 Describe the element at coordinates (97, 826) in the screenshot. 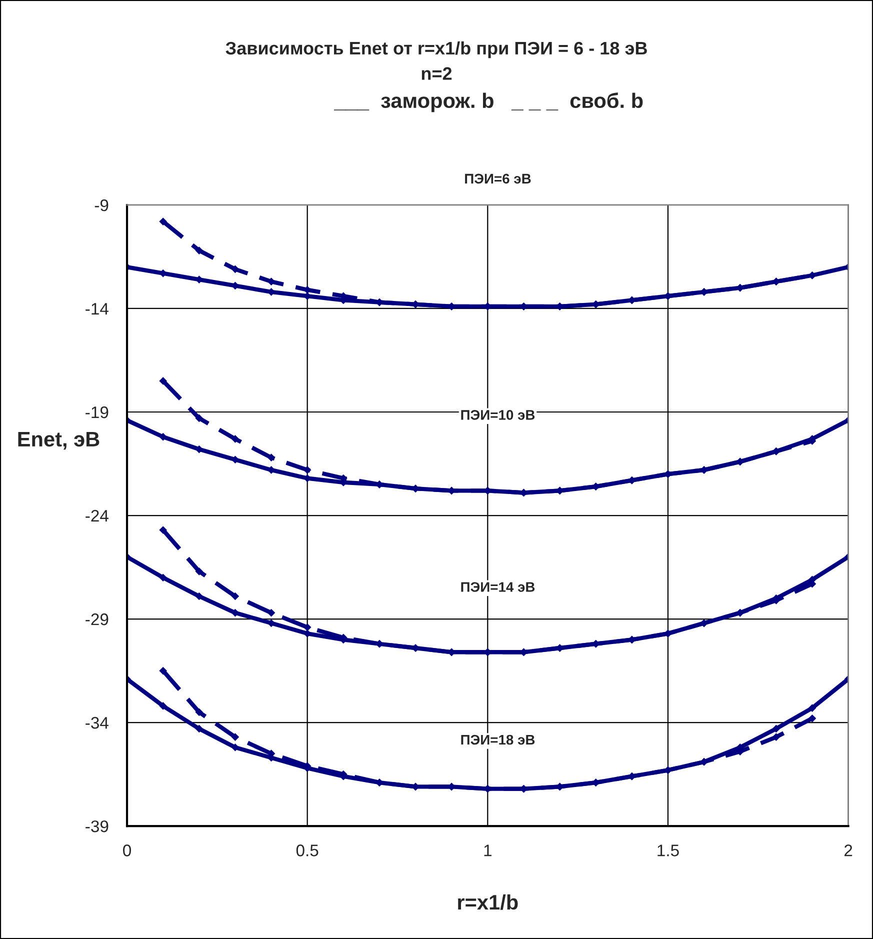

I see `y-tick-label: -39` at that location.